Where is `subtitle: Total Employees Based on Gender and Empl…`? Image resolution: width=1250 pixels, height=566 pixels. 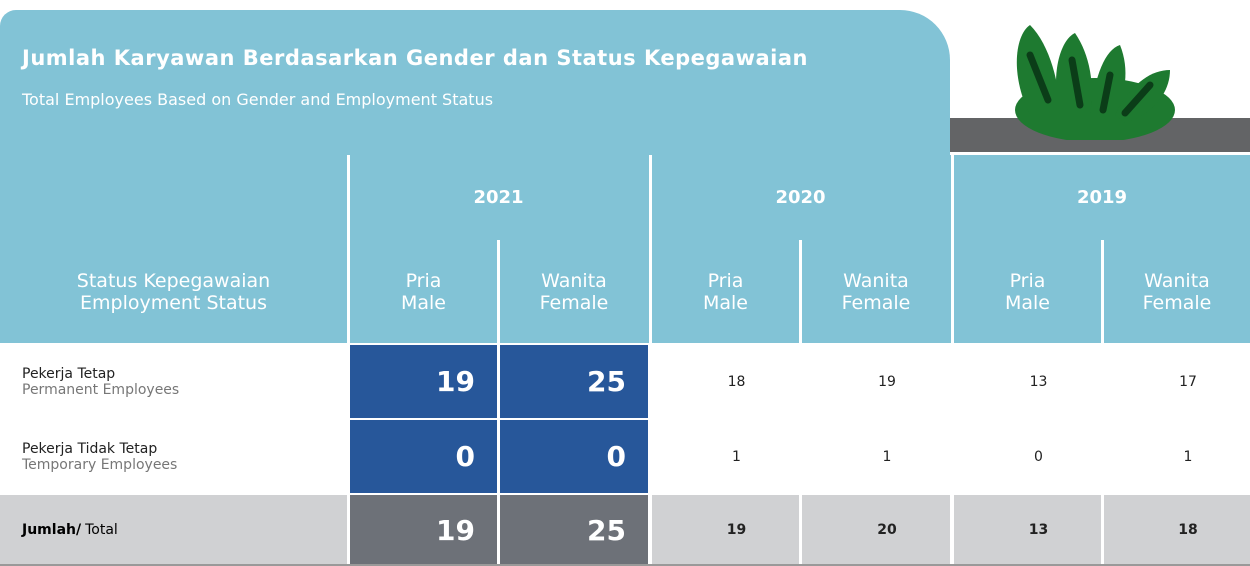
subtitle: Total Employees Based on Gender and Empl… is located at coordinates (258, 99).